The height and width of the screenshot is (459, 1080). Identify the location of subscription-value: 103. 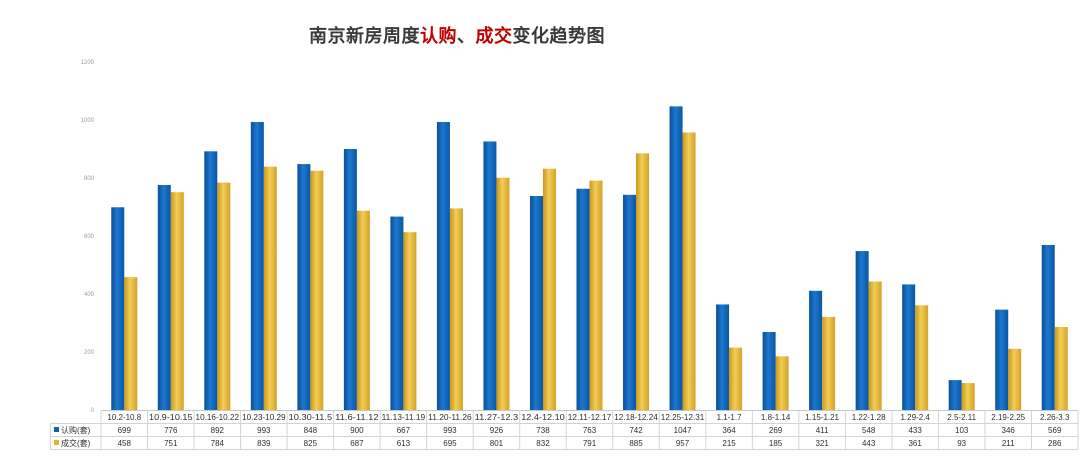
(962, 430).